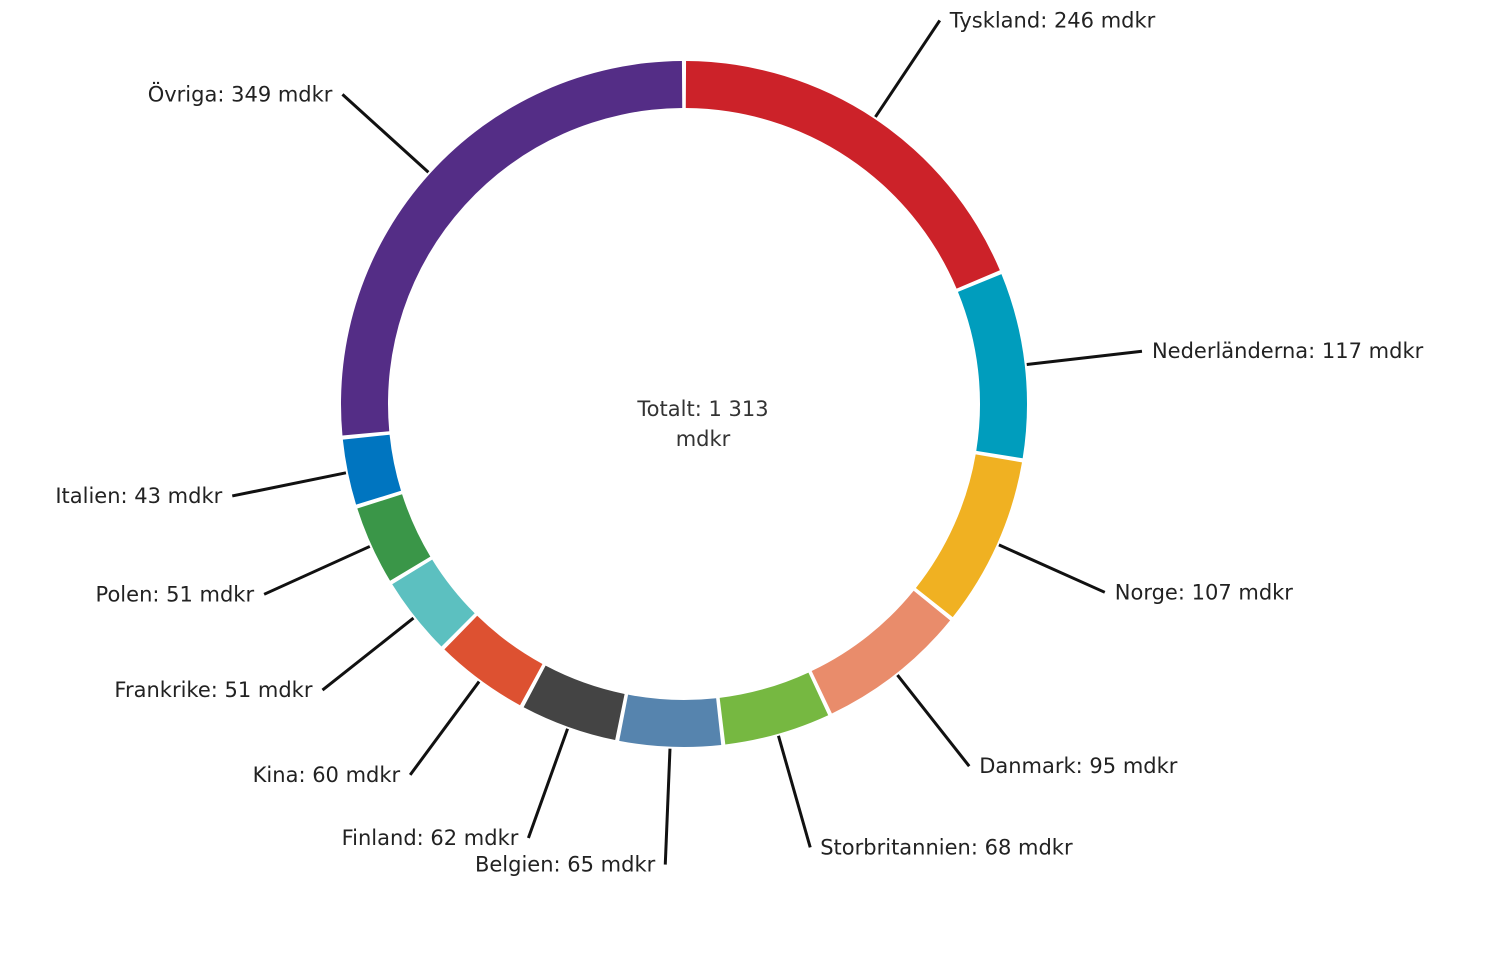 The height and width of the screenshot is (955, 1488). Describe the element at coordinates (327, 775) in the screenshot. I see `slice-label-kina: Kina: 60 mdkr` at that location.